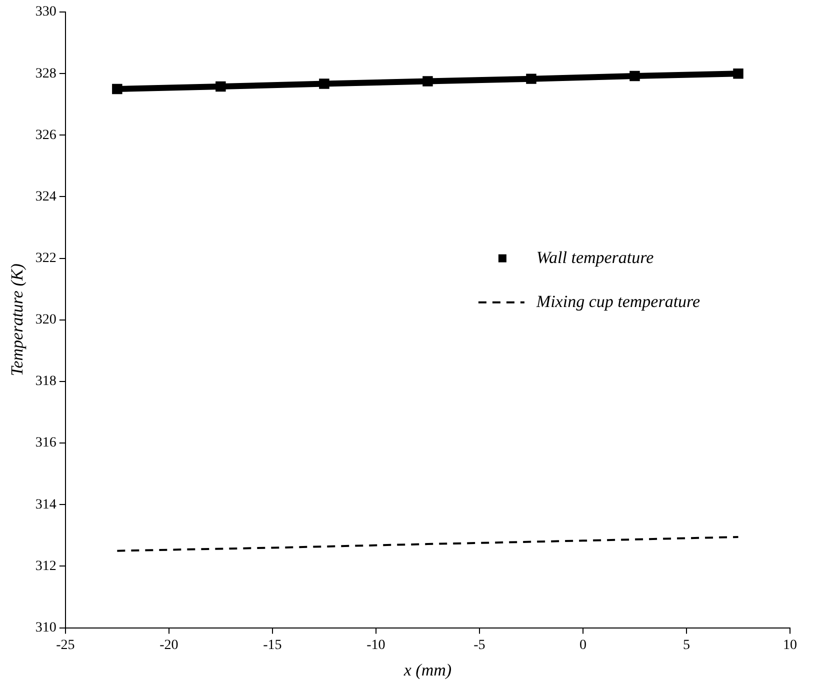  I want to click on x-tick-label: -20, so click(169, 645).